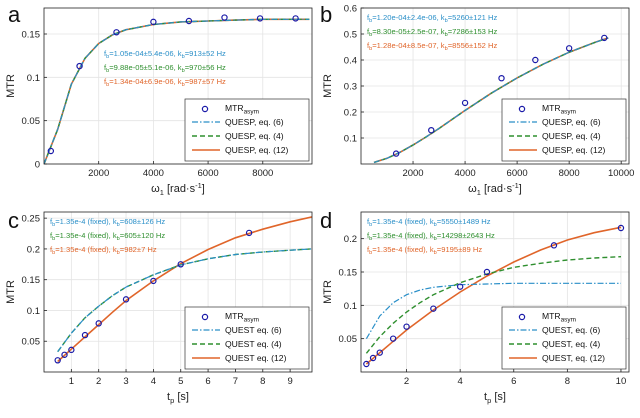  Describe the element at coordinates (350, 35) in the screenshot. I see `y-tick-label: 0.5` at that location.